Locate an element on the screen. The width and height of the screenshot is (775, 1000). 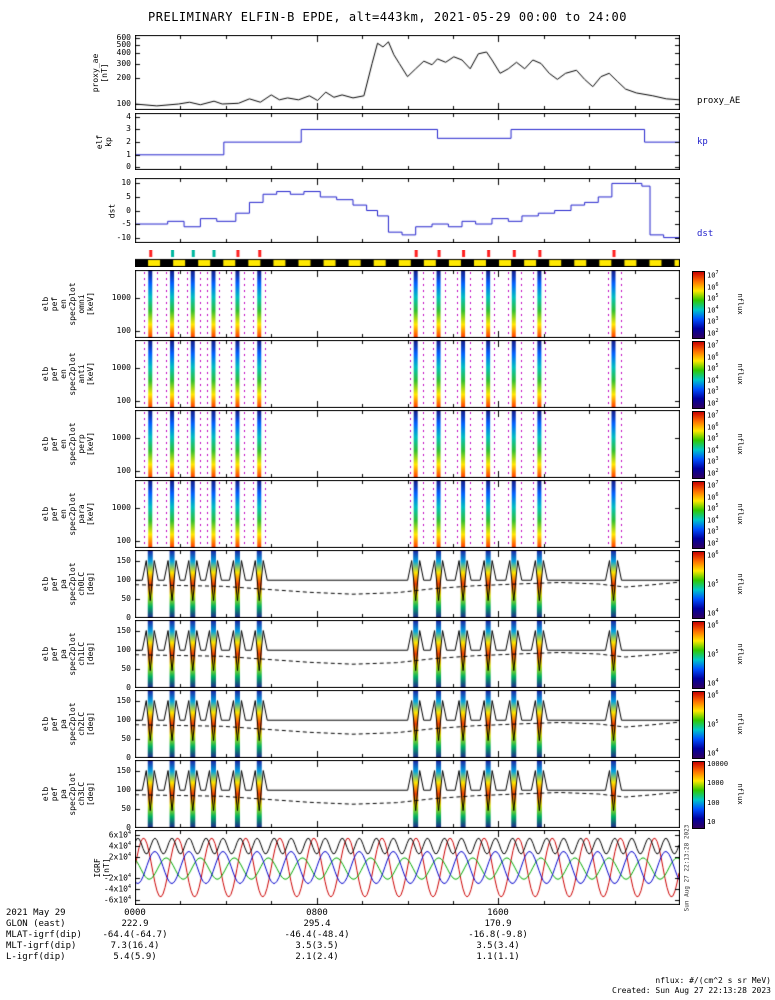
axis-label-pa_ch0: elb pef pa spec2plot ch0LC [deg] is located at coordinates (68, 584).